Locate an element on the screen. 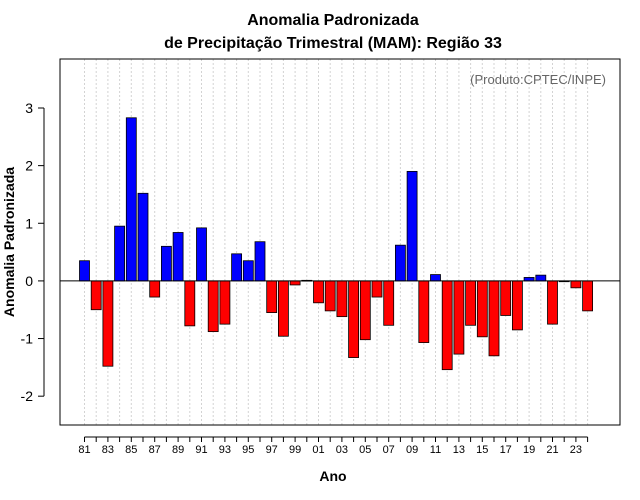  bar-2002 is located at coordinates (330, 296).